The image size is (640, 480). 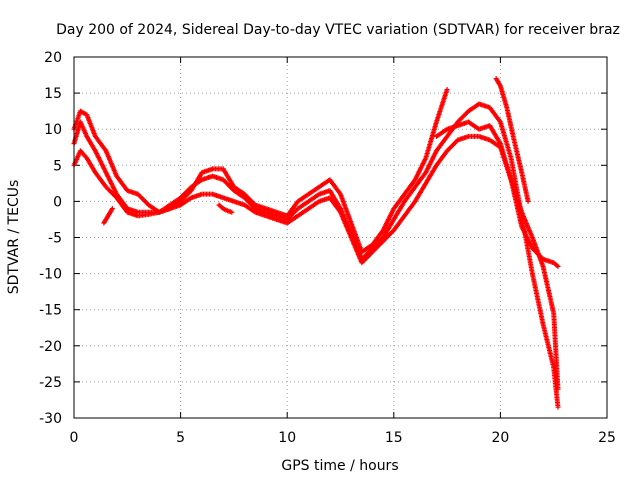 What do you see at coordinates (53, 58) in the screenshot?
I see `y-tick-label: 20` at bounding box center [53, 58].